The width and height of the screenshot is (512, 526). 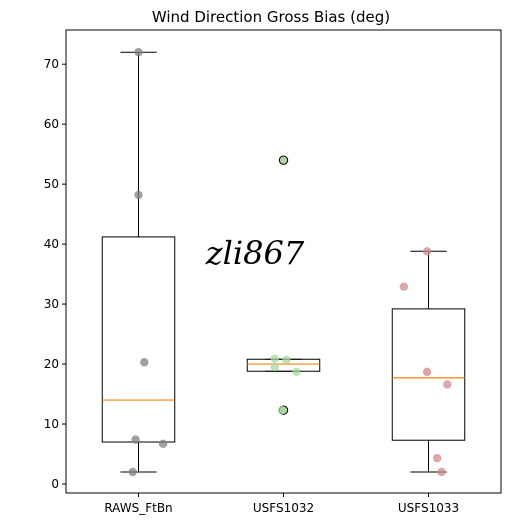 I want to click on chart-title: Wind Direction Gross Bias (deg), so click(x=271, y=17).